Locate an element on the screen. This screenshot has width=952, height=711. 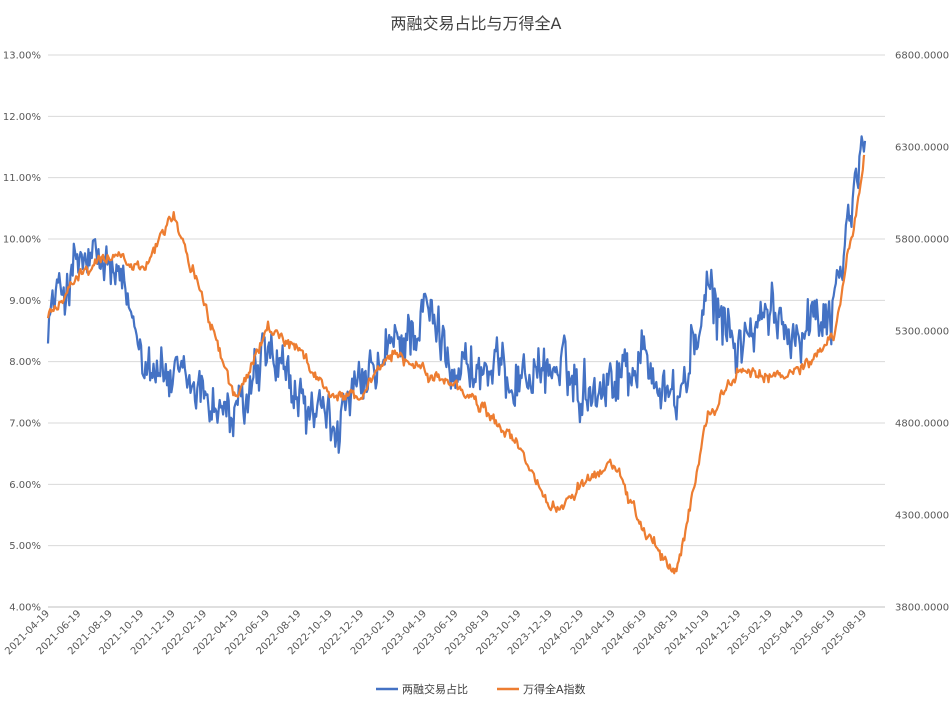
left-tick-label: 5.00% is located at coordinates (25, 546).